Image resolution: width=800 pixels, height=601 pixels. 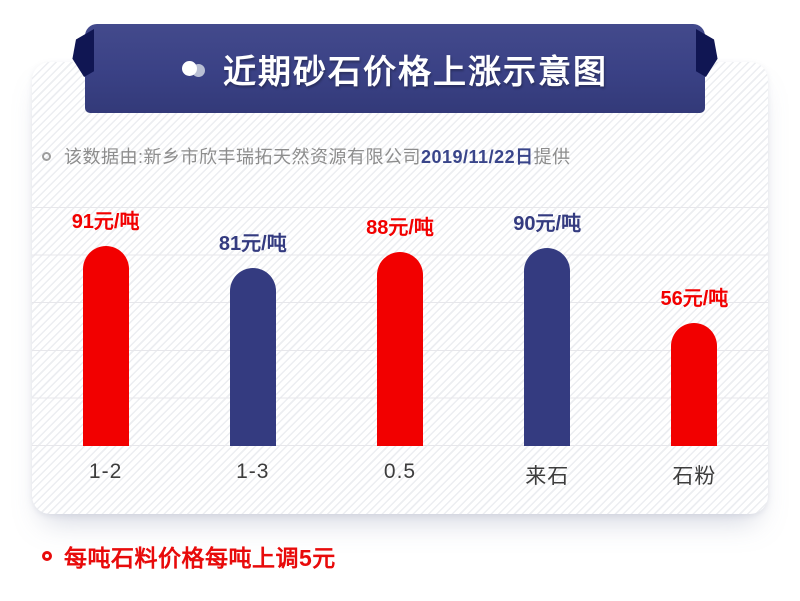 What do you see at coordinates (252, 244) in the screenshot?
I see `bar-value-label: 81元/吨` at bounding box center [252, 244].